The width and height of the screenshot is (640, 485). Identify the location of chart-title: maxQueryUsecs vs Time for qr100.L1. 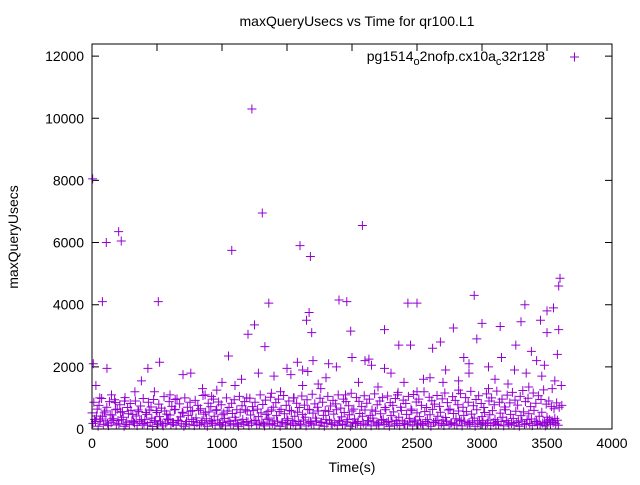
(357, 21).